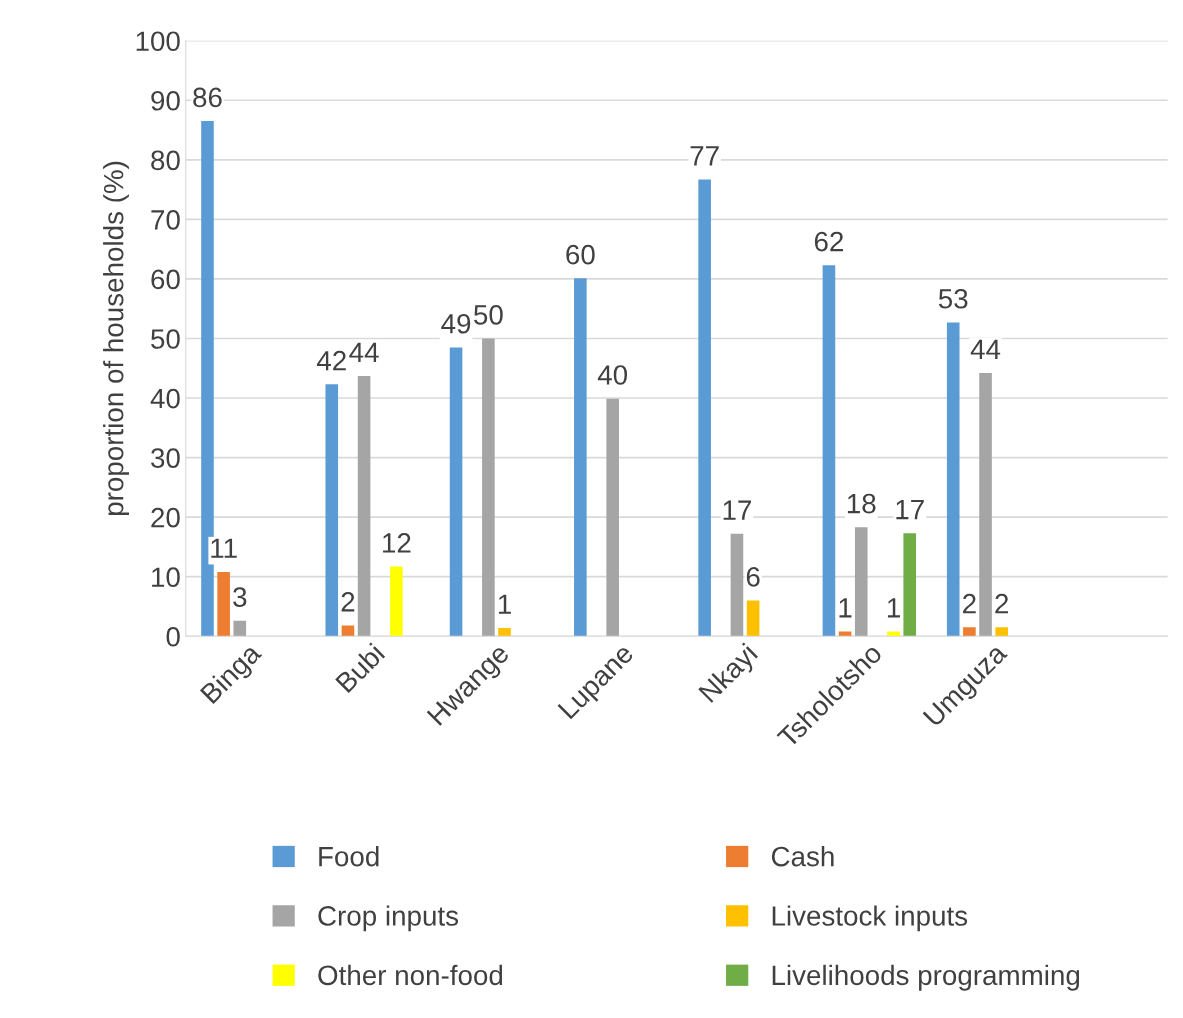  I want to click on data-label: 42, so click(331, 360).